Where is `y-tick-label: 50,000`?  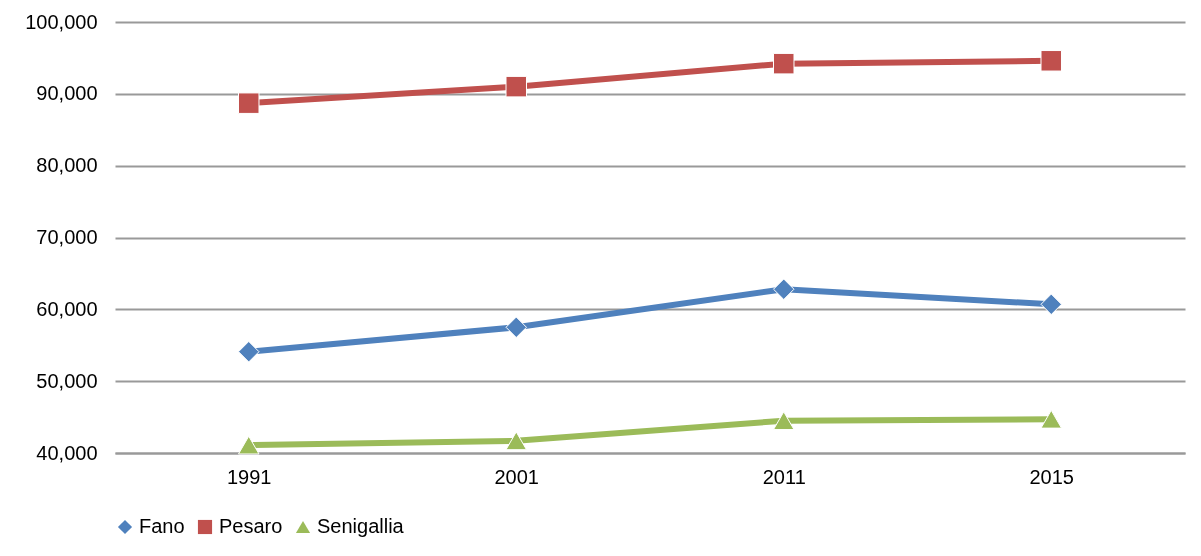 y-tick-label: 50,000 is located at coordinates (67, 380).